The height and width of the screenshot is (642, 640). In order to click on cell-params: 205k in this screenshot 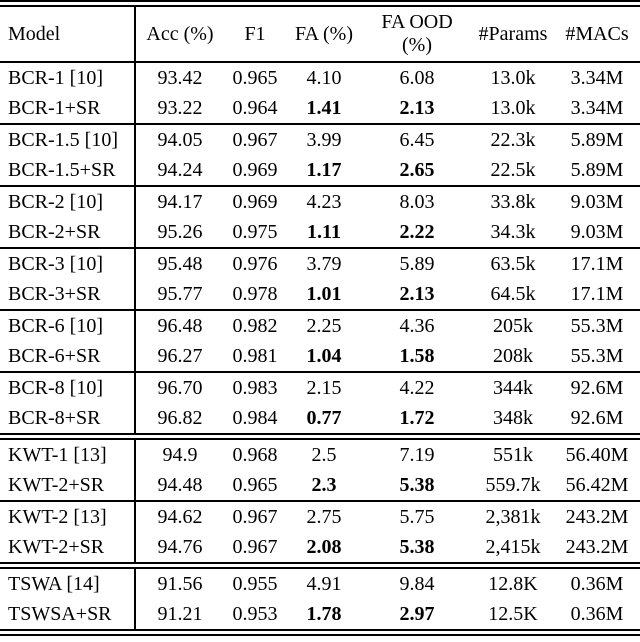, I will do `click(513, 326)`.